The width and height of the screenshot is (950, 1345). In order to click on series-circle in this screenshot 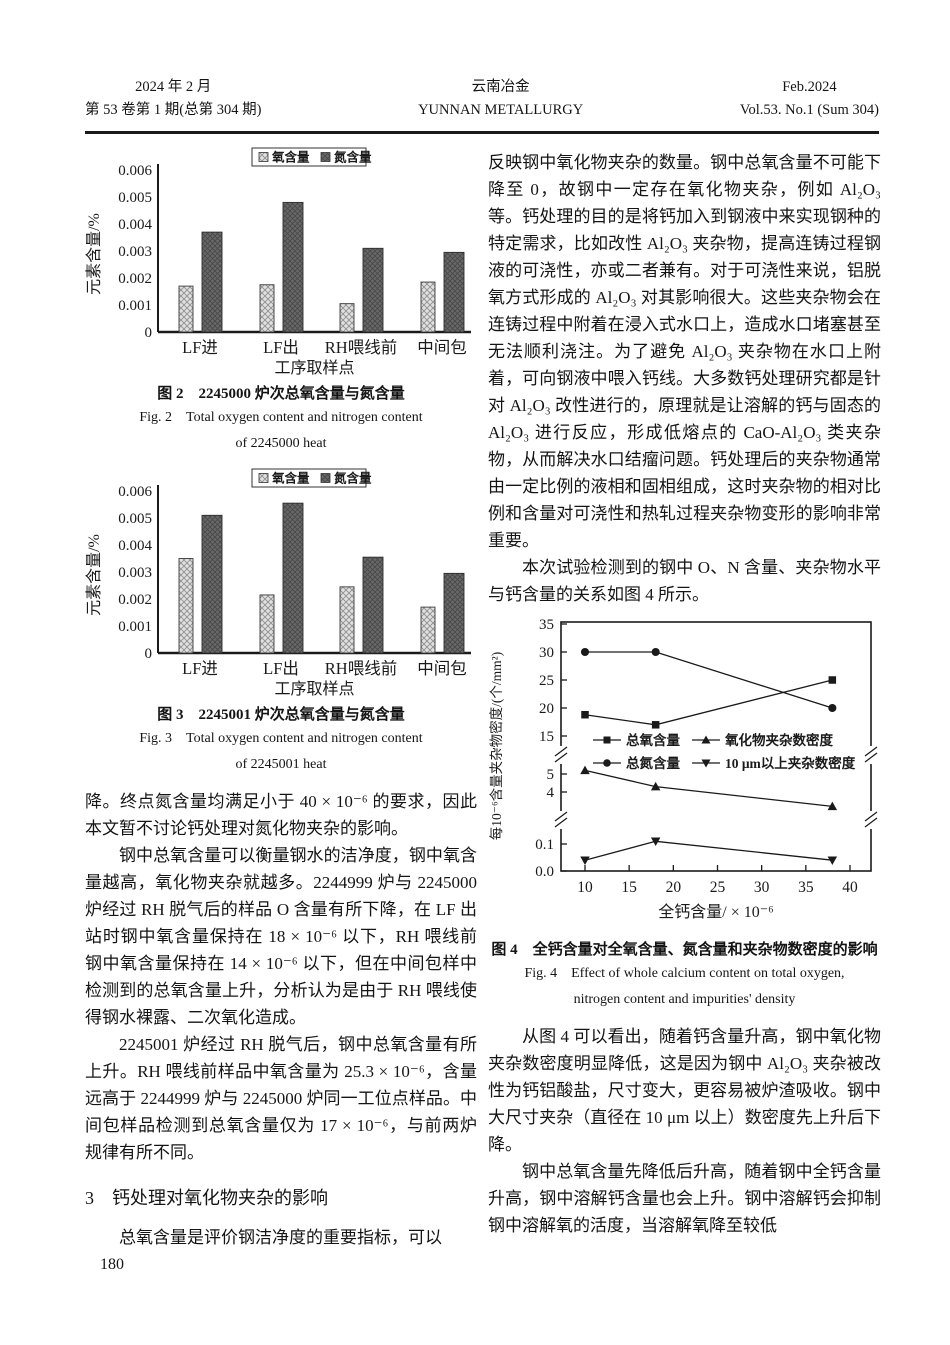, I will do `click(708, 680)`.